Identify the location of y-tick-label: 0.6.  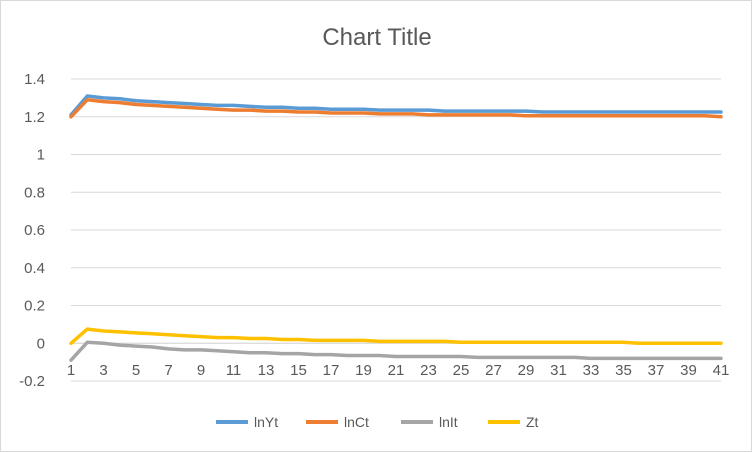
(34, 230).